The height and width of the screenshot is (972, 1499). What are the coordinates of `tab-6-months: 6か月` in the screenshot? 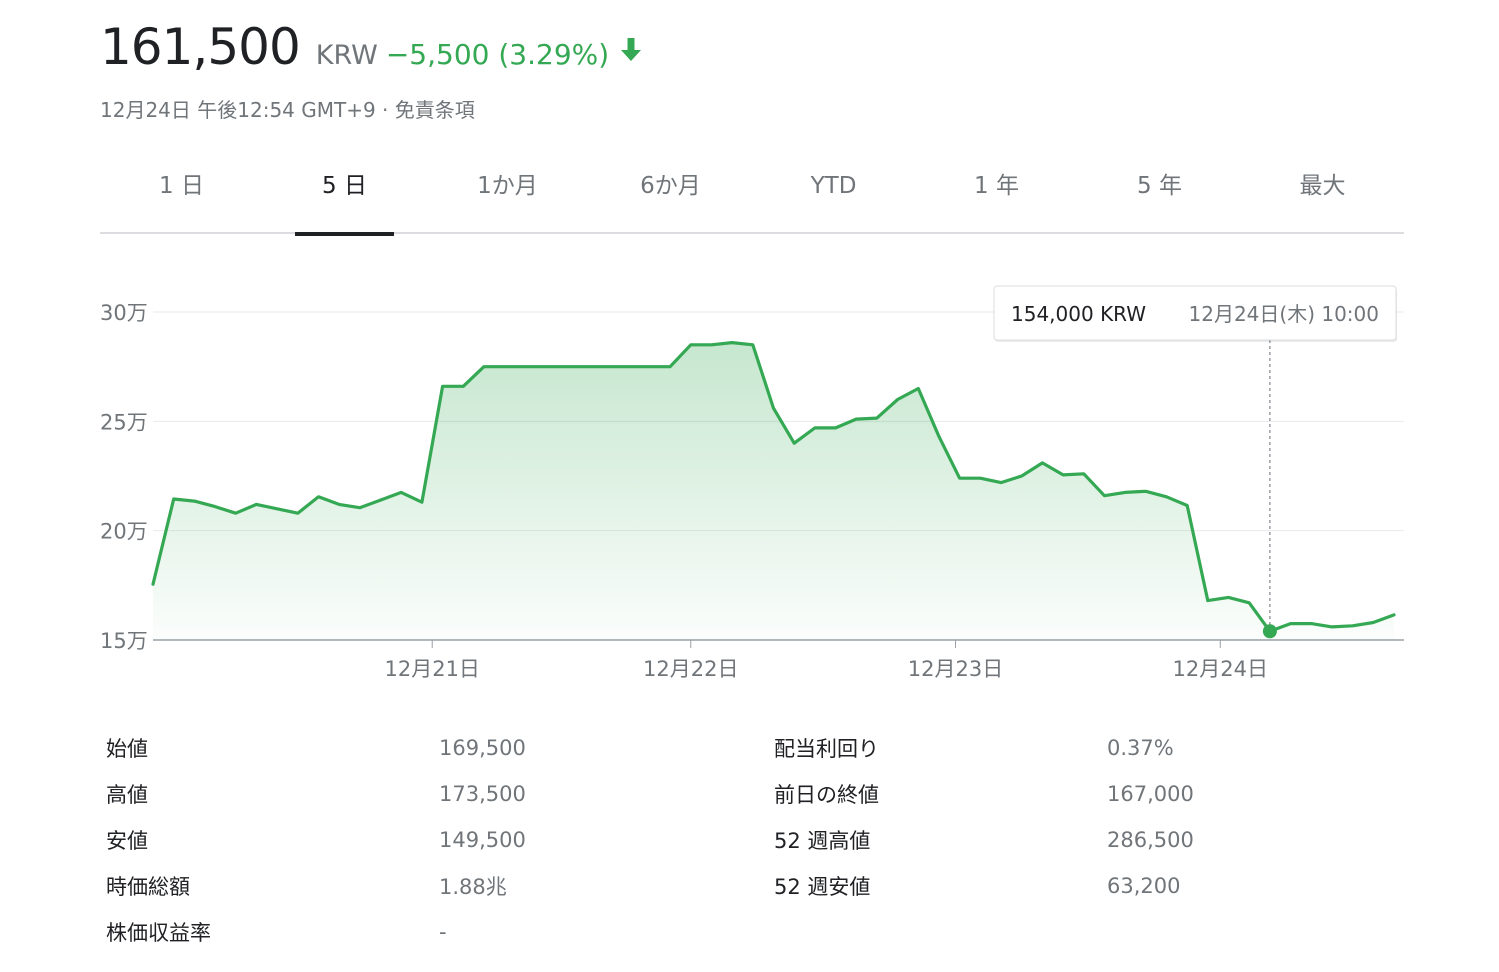 It's located at (670, 186).